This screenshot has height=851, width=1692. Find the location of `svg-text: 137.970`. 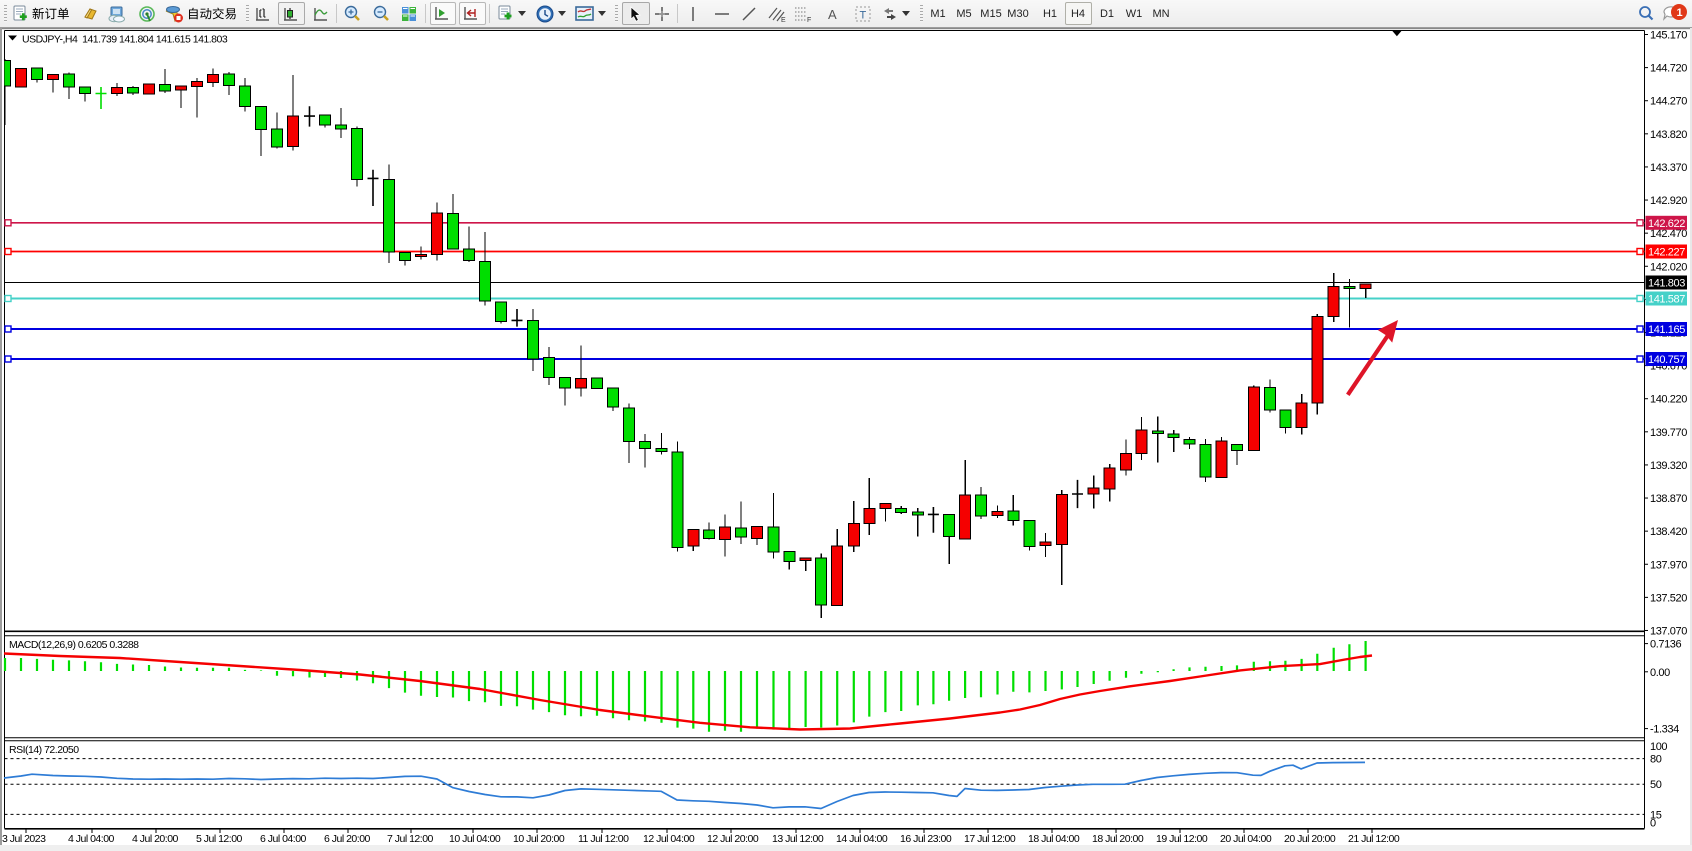

svg-text: 137.970 is located at coordinates (1668, 565).